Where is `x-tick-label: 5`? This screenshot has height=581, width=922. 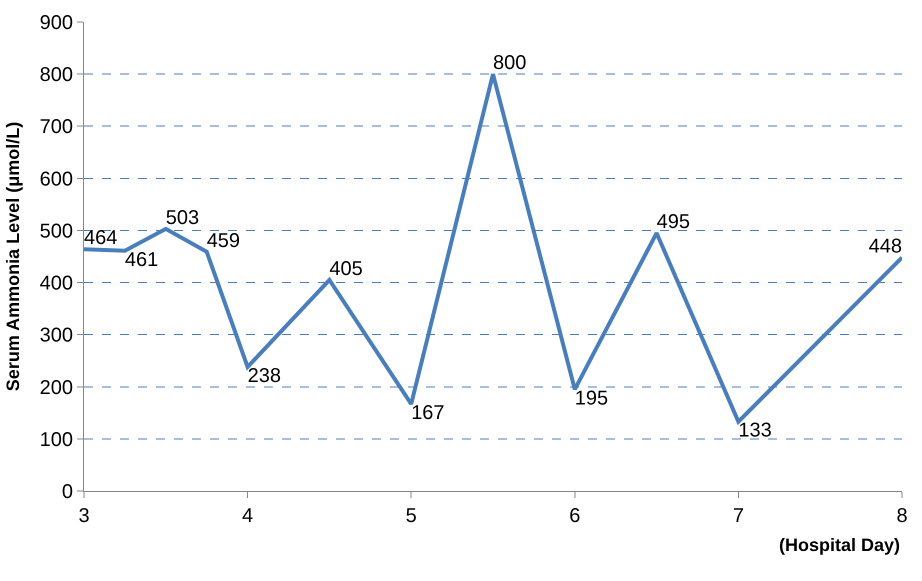
x-tick-label: 5 is located at coordinates (411, 516).